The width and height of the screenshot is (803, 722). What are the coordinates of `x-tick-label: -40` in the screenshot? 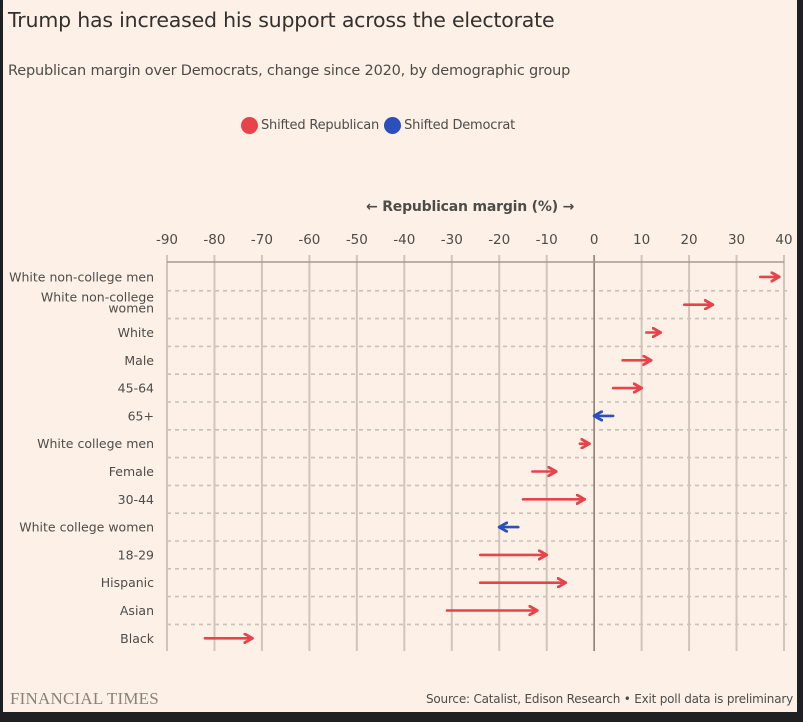 It's located at (404, 240).